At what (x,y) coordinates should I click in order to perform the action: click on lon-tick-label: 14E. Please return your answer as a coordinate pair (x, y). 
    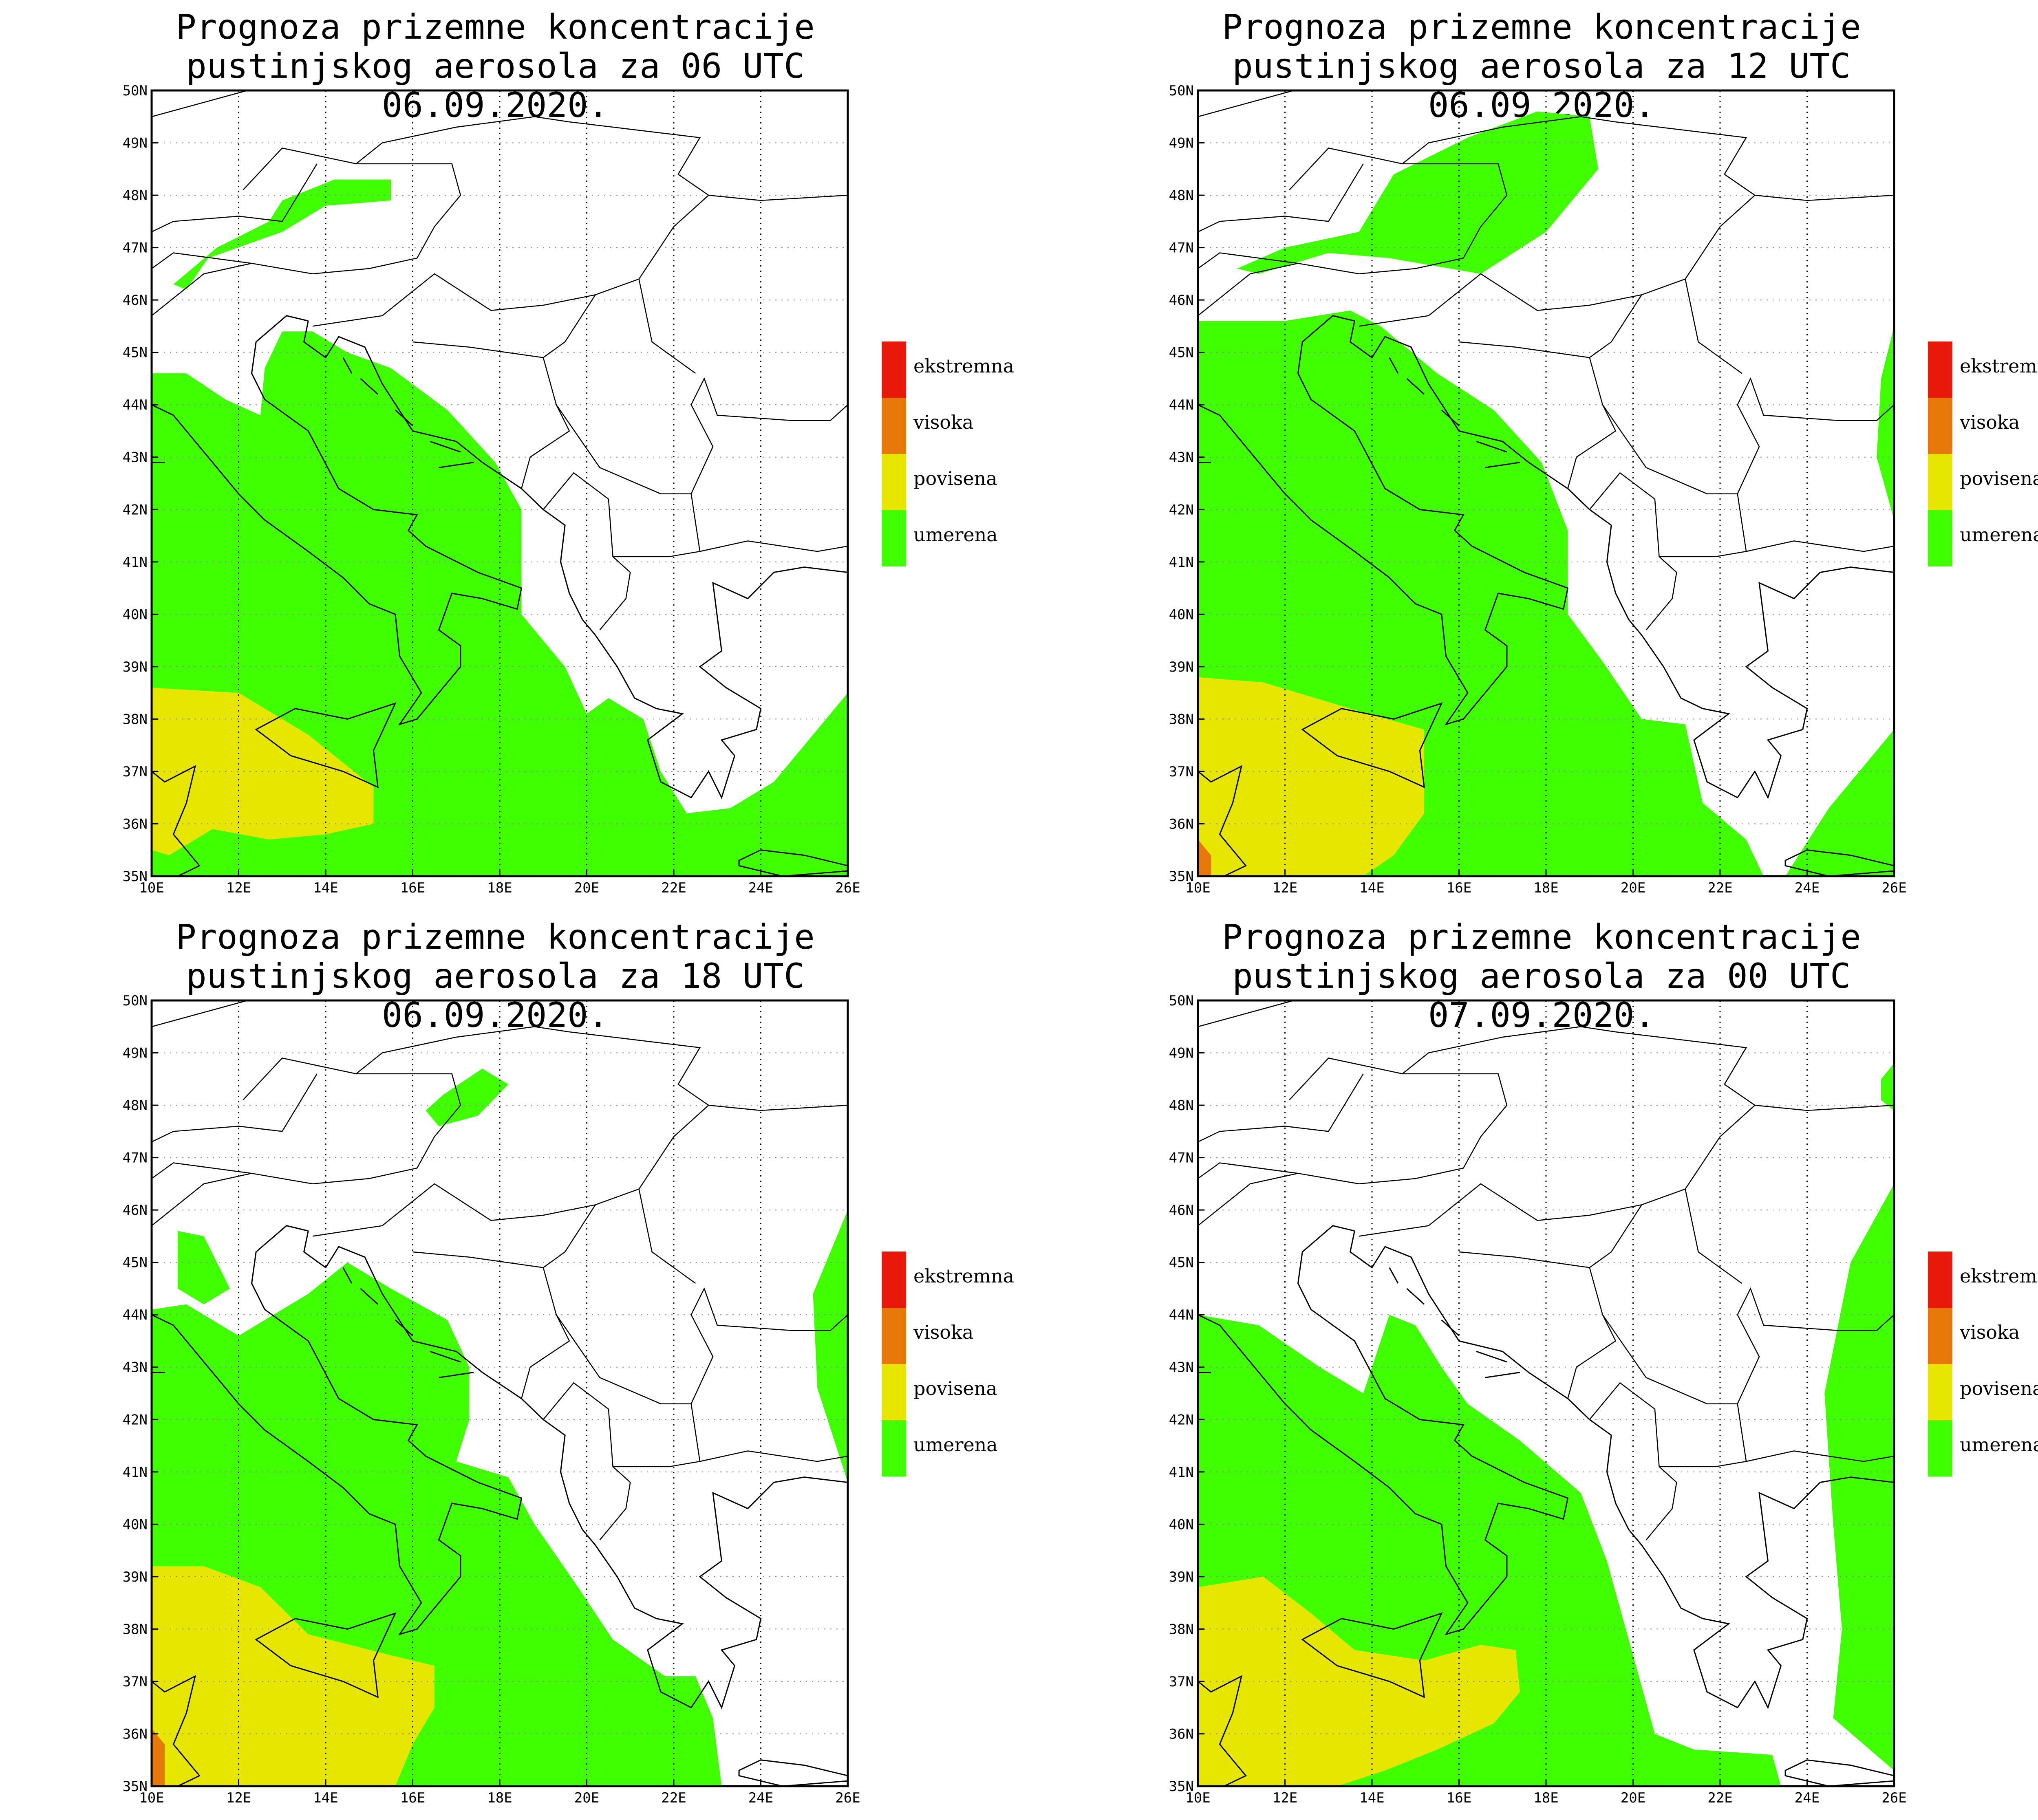
    Looking at the image, I should click on (1372, 888).